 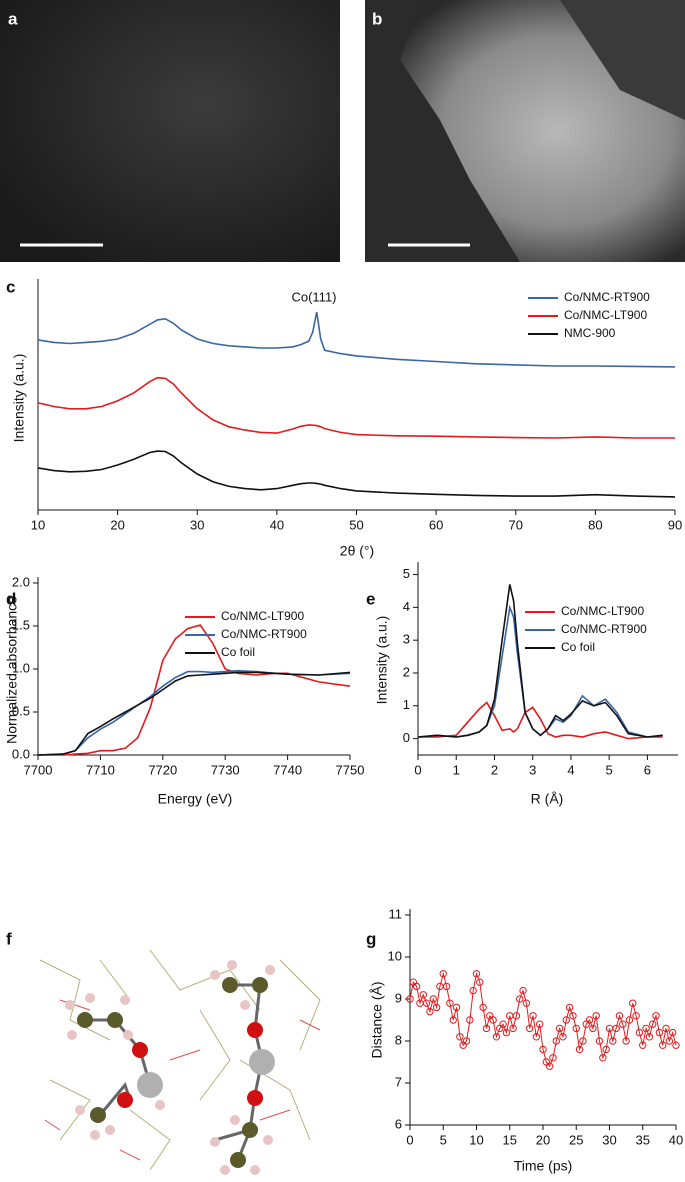 What do you see at coordinates (262, 616) in the screenshot?
I see `legend-label: Co/NMC-LT900` at bounding box center [262, 616].